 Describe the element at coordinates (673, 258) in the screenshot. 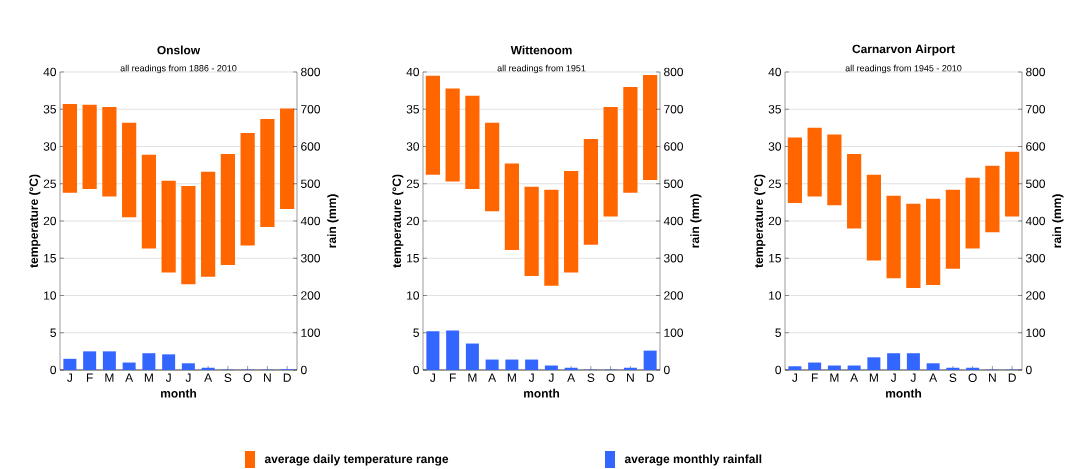

I see `y2-tick-label: 300` at that location.